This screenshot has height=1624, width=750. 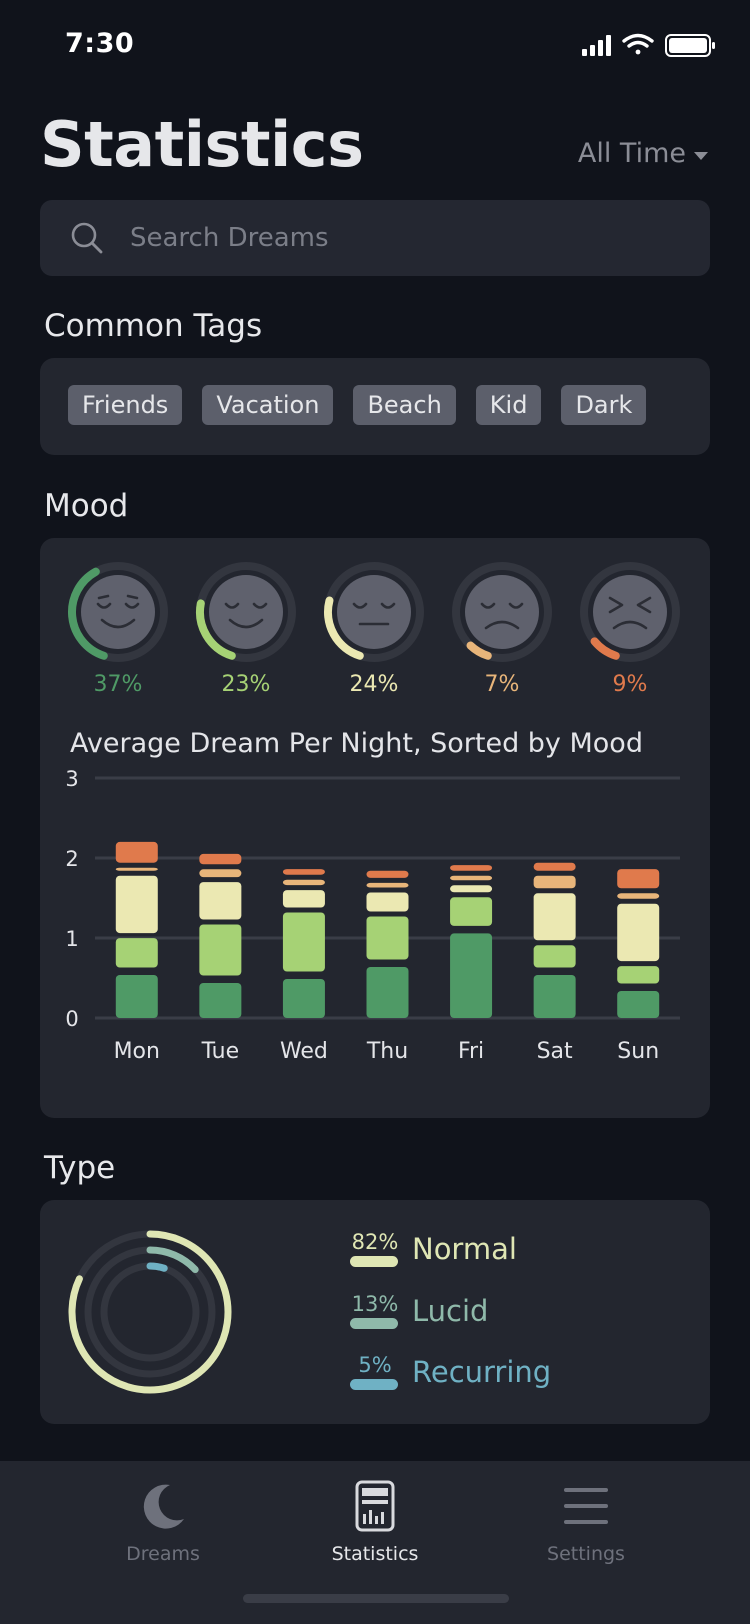 I want to click on x-tick-label: Thu, so click(x=387, y=1051).